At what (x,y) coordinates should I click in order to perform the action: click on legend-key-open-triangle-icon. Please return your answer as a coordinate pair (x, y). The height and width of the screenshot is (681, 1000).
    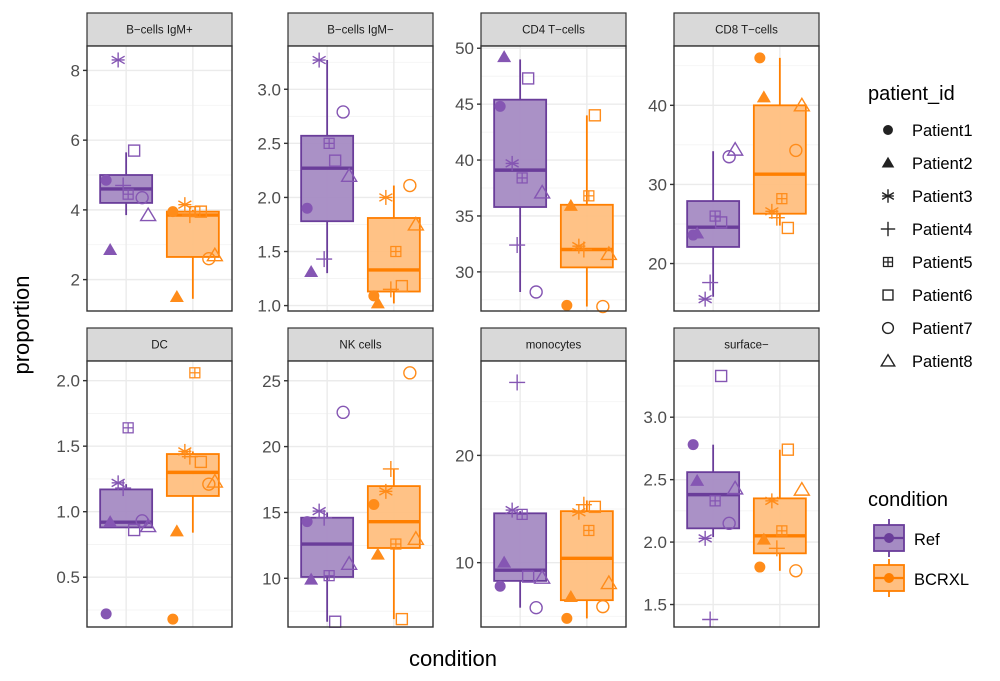
    Looking at the image, I should click on (888, 360).